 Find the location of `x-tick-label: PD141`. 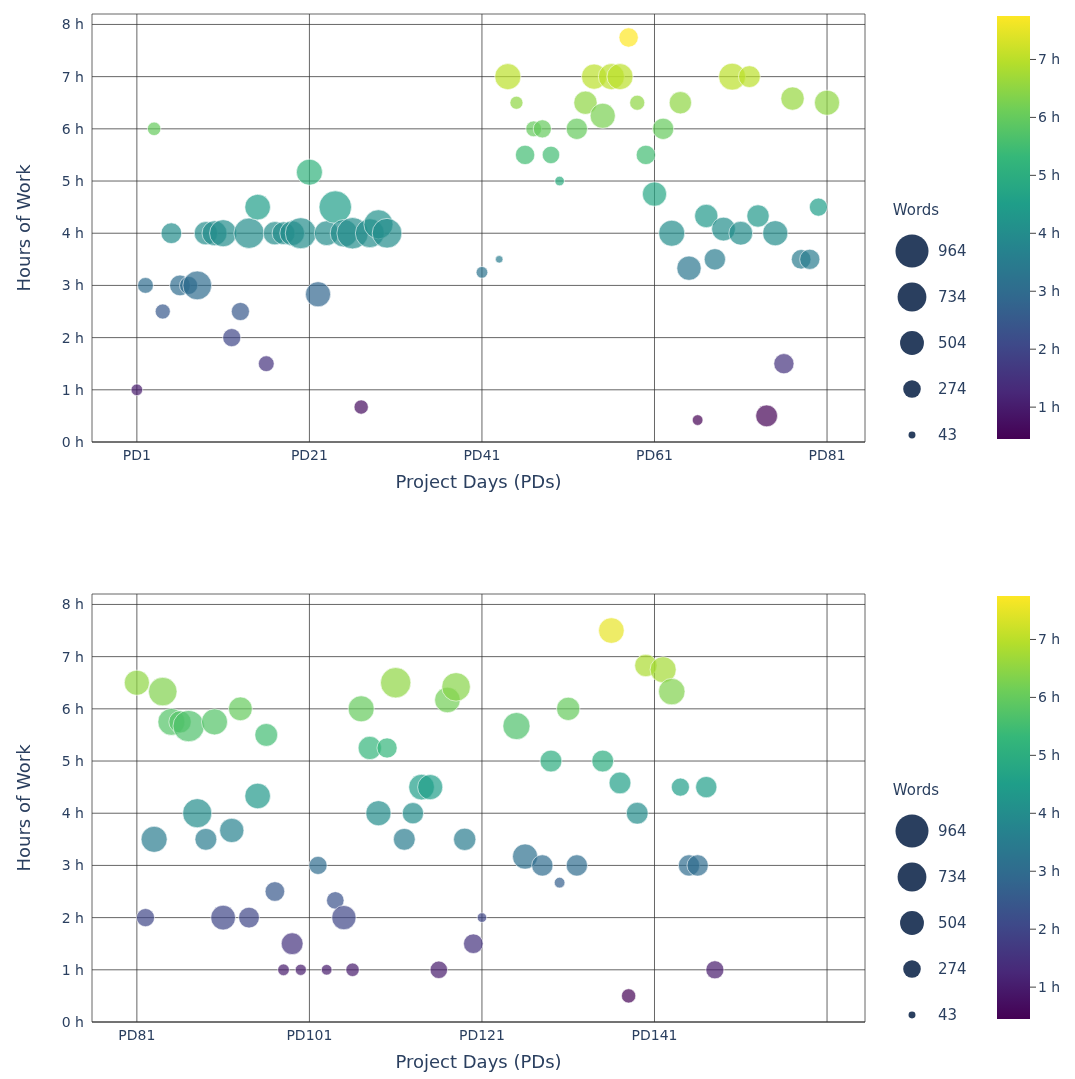

x-tick-label: PD141 is located at coordinates (654, 1034).